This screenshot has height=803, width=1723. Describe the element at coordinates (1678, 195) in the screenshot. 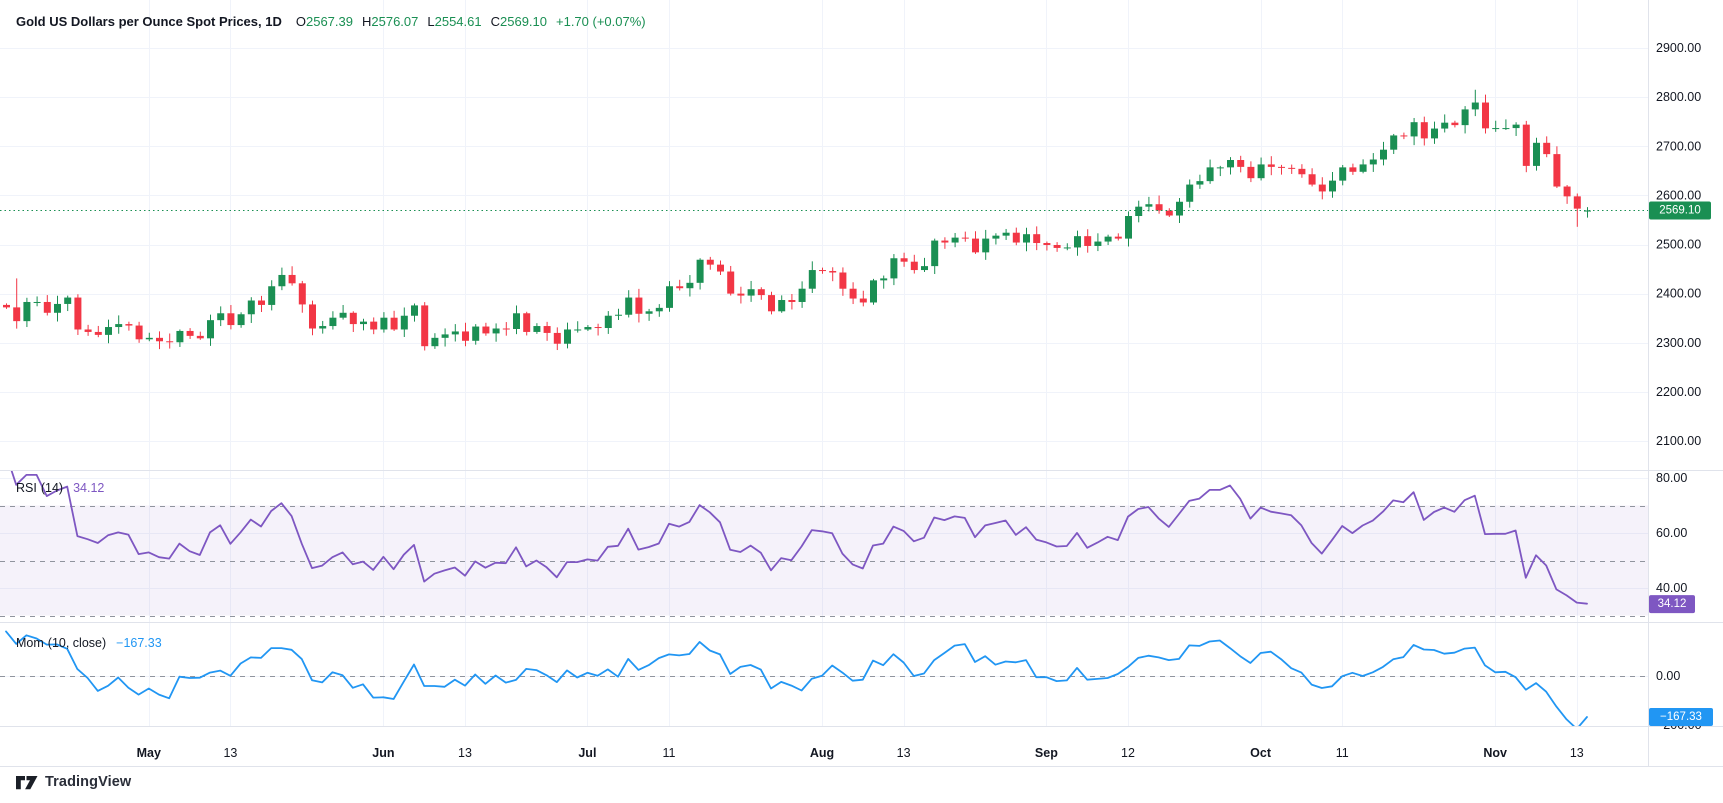

I see `axis-tick-label: 2600.00` at that location.